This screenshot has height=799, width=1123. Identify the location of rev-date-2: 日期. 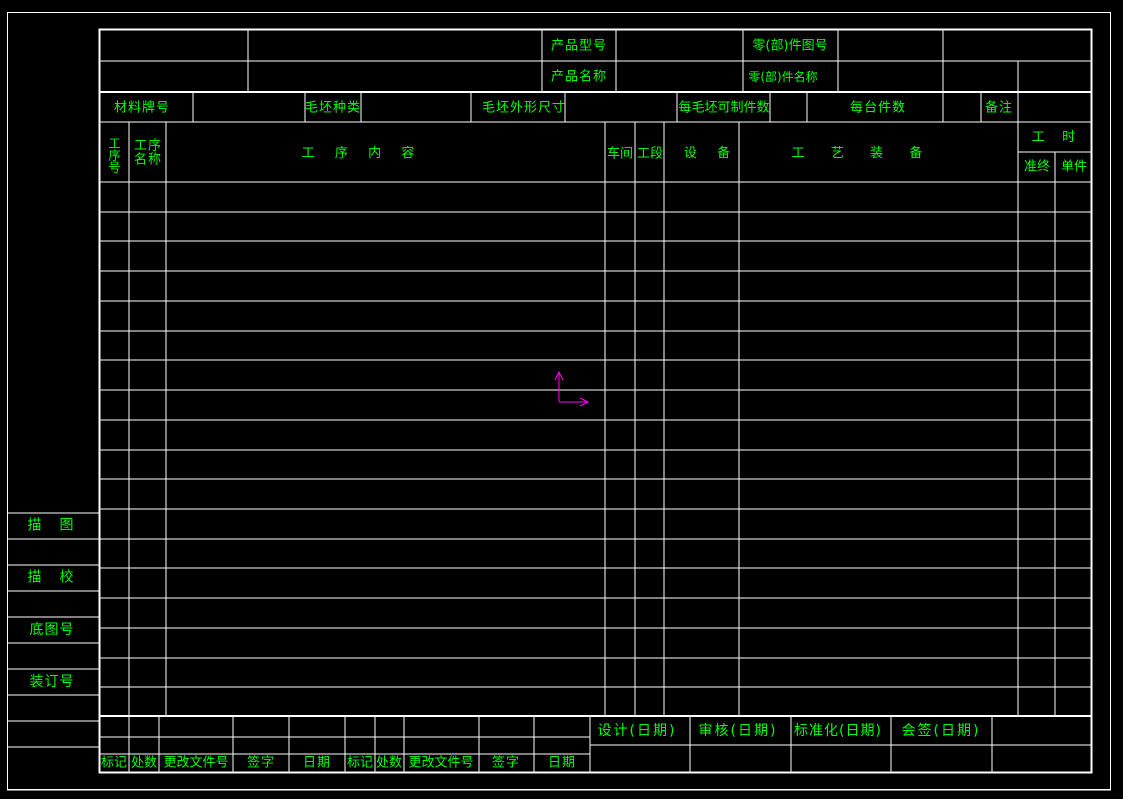
(562, 763).